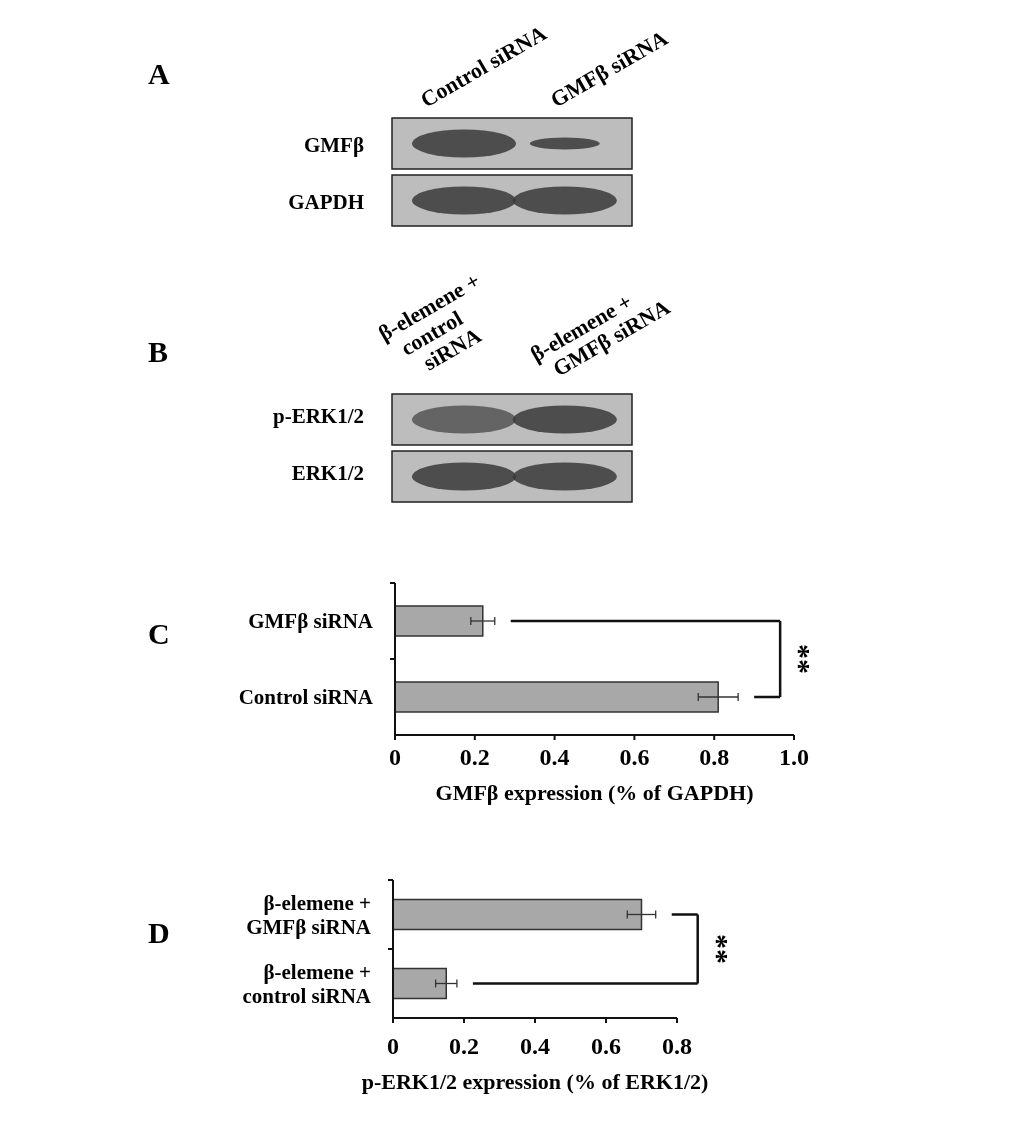 Image resolution: width=1033 pixels, height=1131 pixels. I want to click on y-tick-label: GMFβ siRNA, so click(311, 621).